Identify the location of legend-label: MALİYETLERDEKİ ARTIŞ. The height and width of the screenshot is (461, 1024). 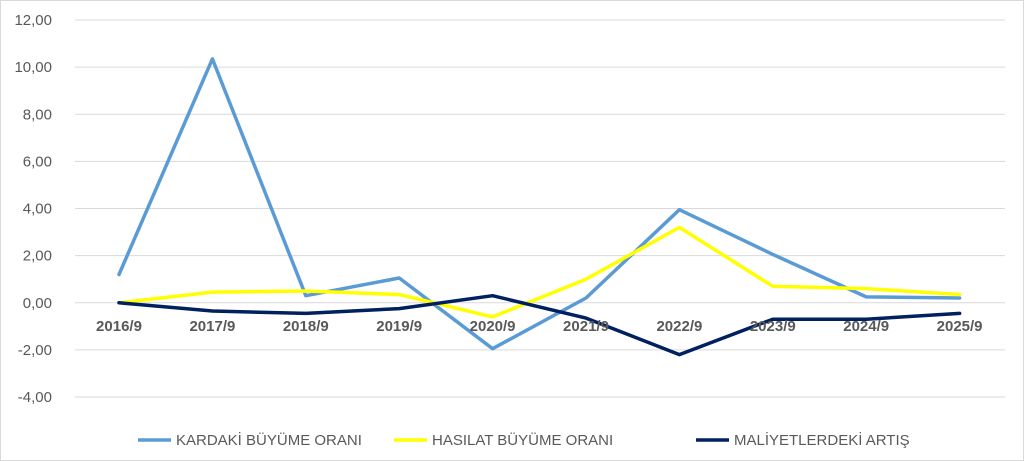
(822, 440).